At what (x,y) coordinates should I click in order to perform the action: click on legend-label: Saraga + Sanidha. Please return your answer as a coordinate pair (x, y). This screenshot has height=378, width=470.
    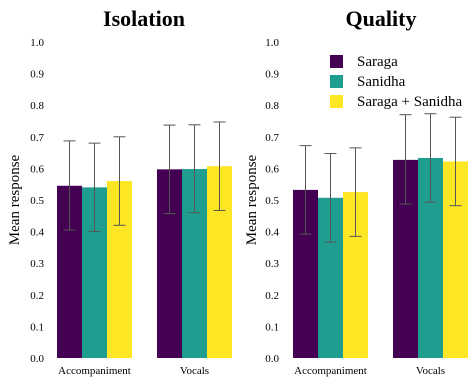
    Looking at the image, I should click on (409, 102).